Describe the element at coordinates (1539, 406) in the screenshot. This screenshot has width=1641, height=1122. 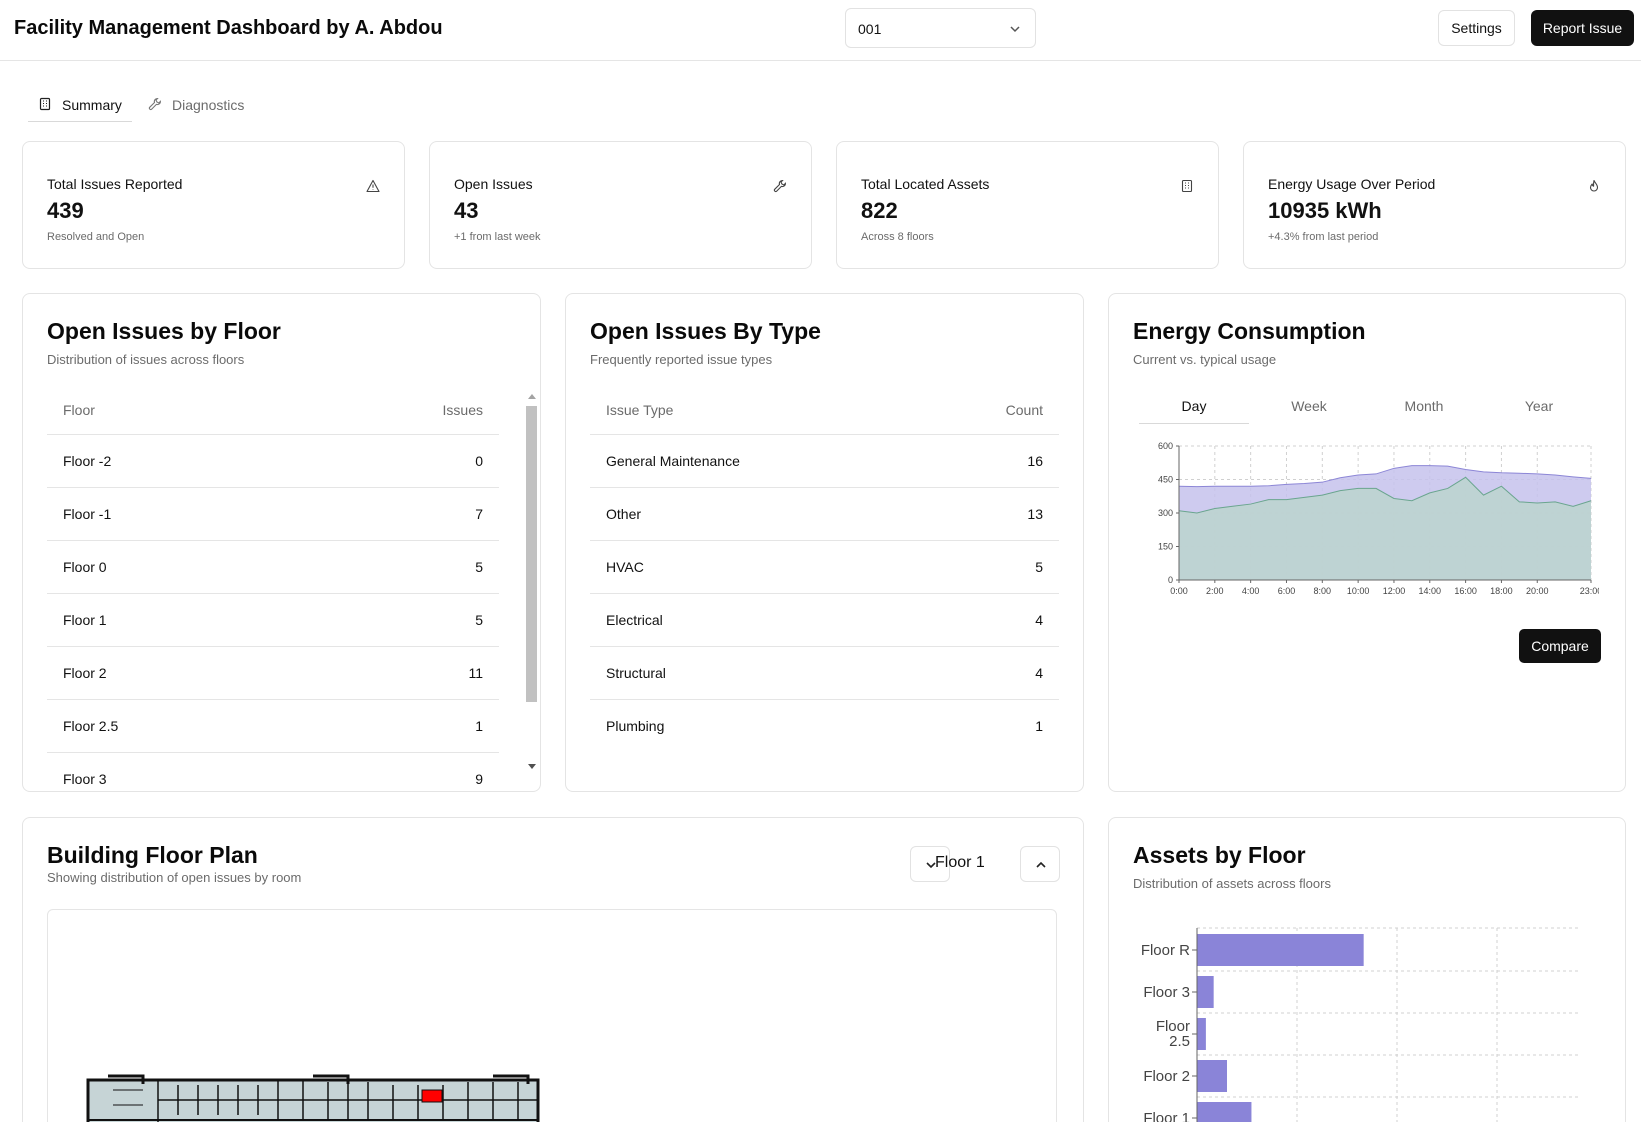
I see `energy-tab-year: Year` at that location.